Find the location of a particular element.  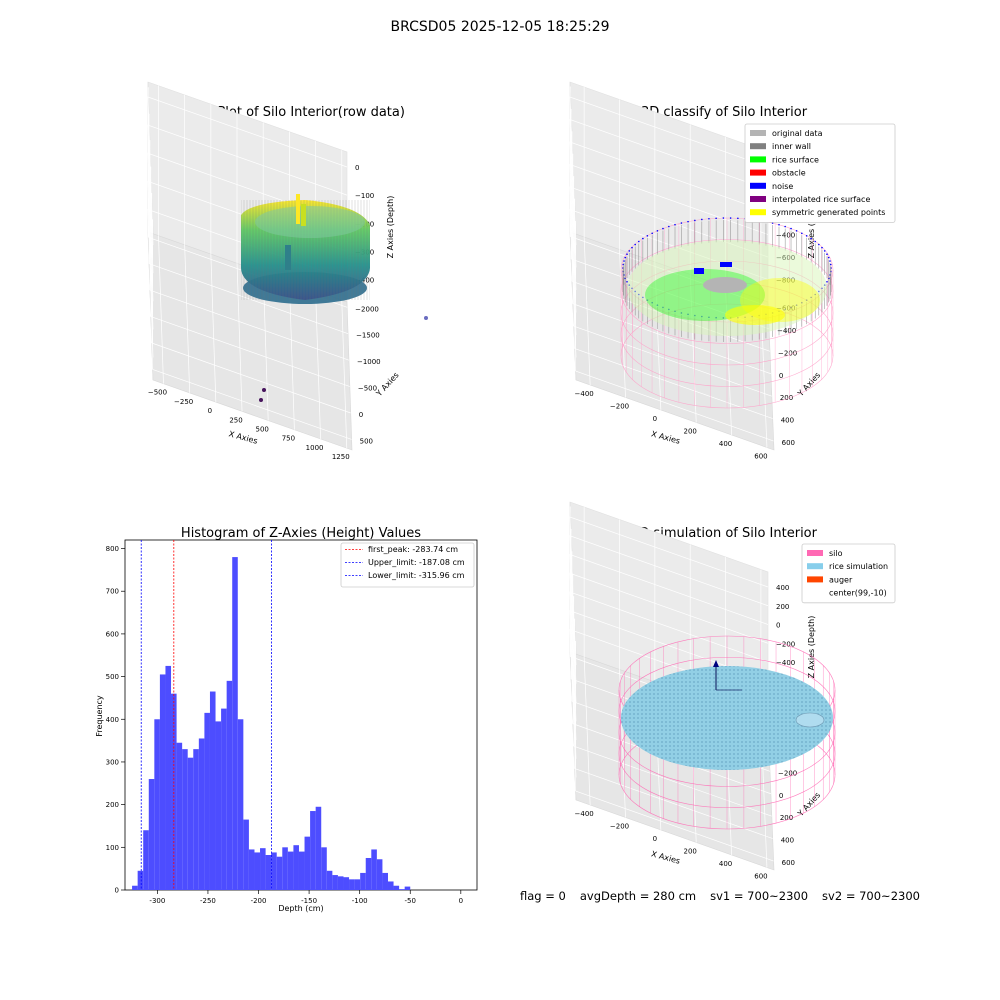

histogram-x-tick-label: -50 is located at coordinates (410, 901).